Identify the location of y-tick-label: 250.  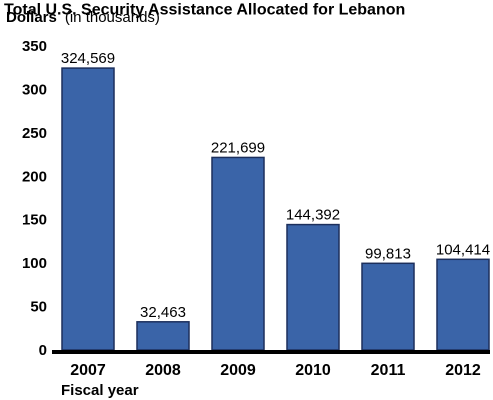
(34, 133).